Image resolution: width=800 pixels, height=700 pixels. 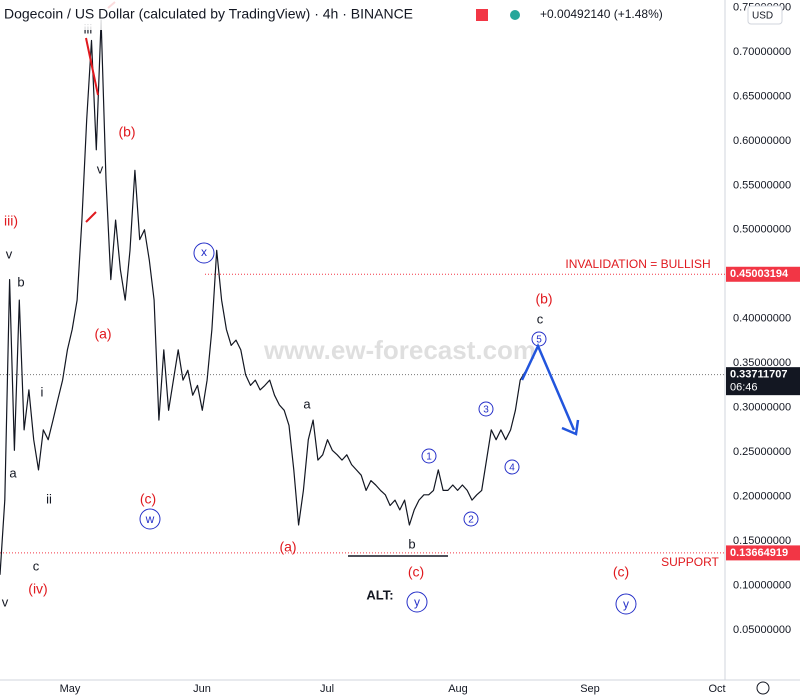 I want to click on header-bg, so click(x=360, y=15).